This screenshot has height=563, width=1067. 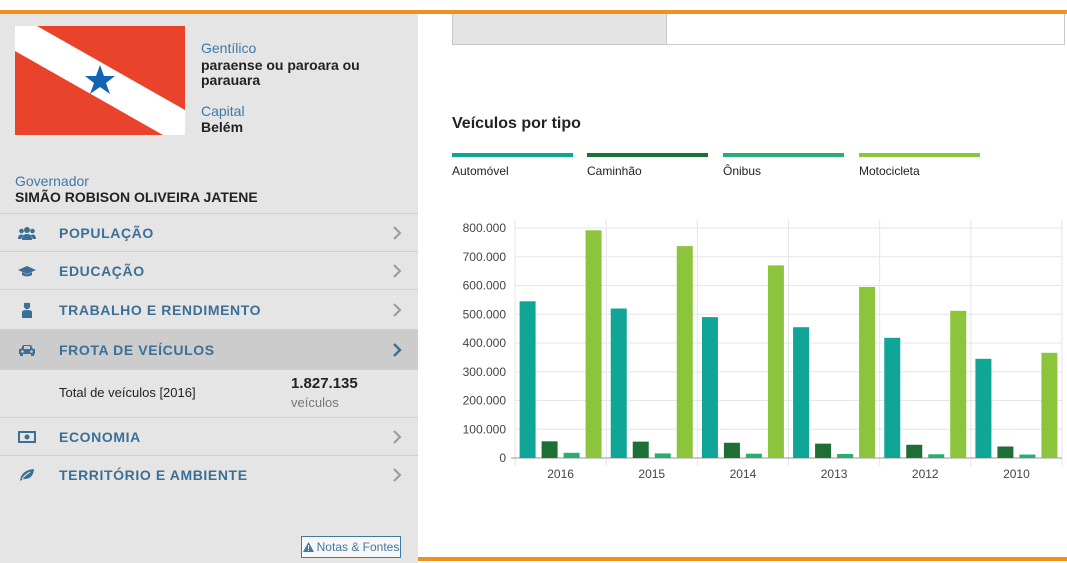 I want to click on legend-item-automovel: Automóvel, so click(x=512, y=165).